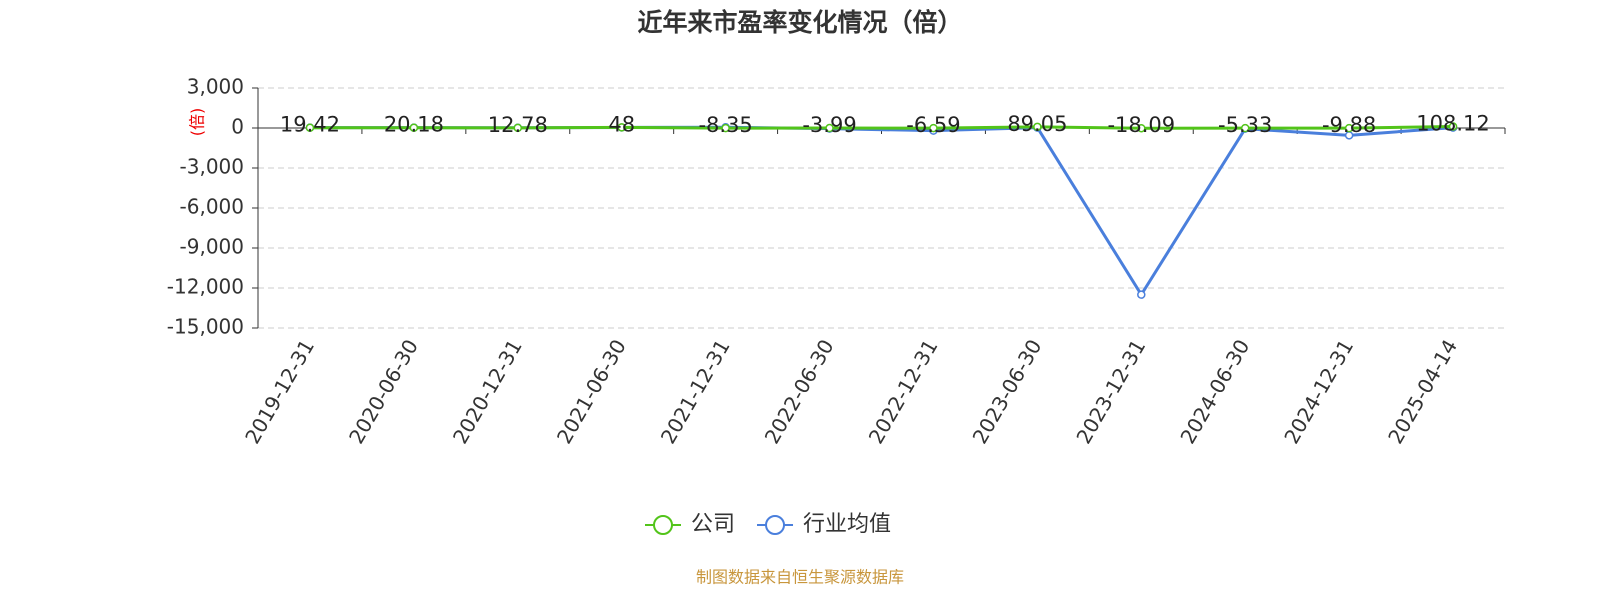  What do you see at coordinates (799, 22) in the screenshot?
I see `chart-title: 近年来市盈率变化情况（倍）` at bounding box center [799, 22].